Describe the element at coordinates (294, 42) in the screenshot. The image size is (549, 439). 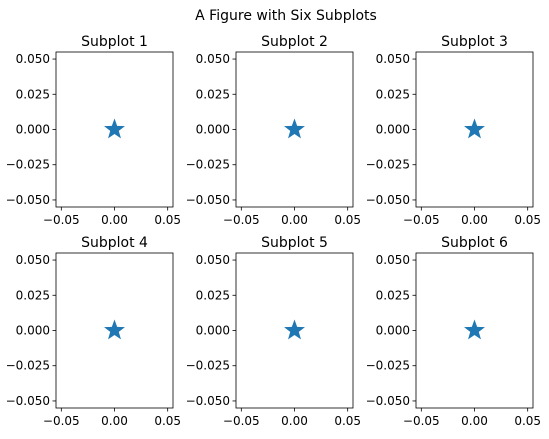
I see `subplot-title: Subplot 2` at that location.